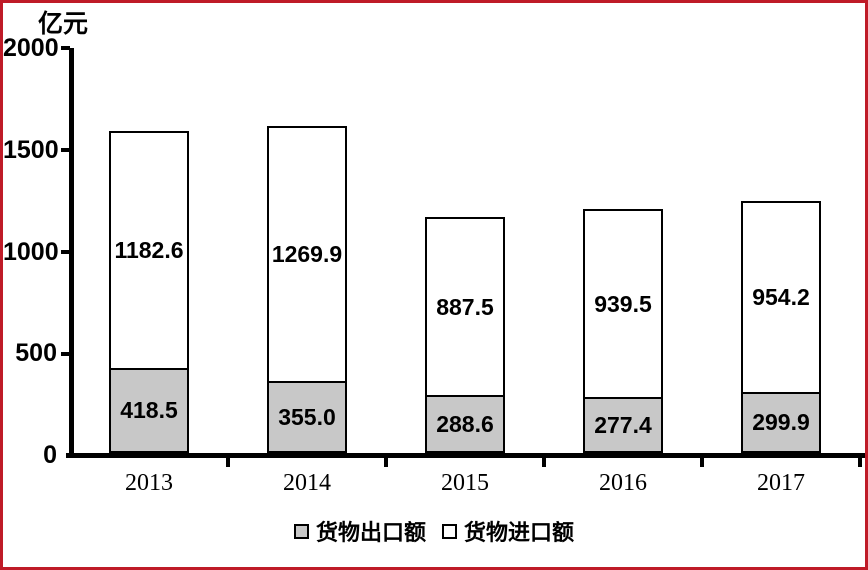  Describe the element at coordinates (31, 48) in the screenshot. I see `y-tick-label-2000: 2000` at that location.